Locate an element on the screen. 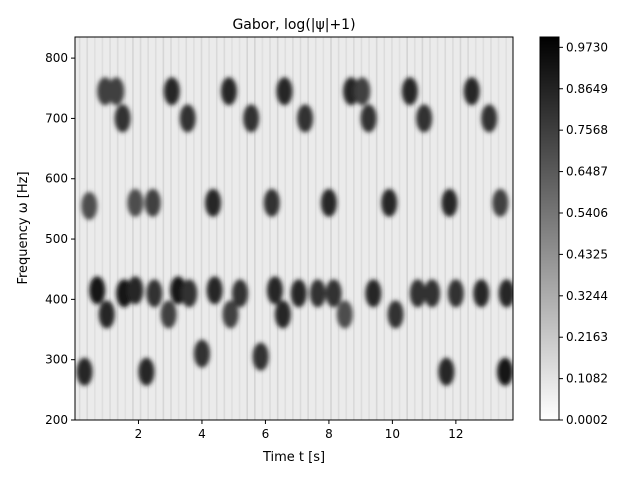  y-tick-label: 700 is located at coordinates (56, 118).